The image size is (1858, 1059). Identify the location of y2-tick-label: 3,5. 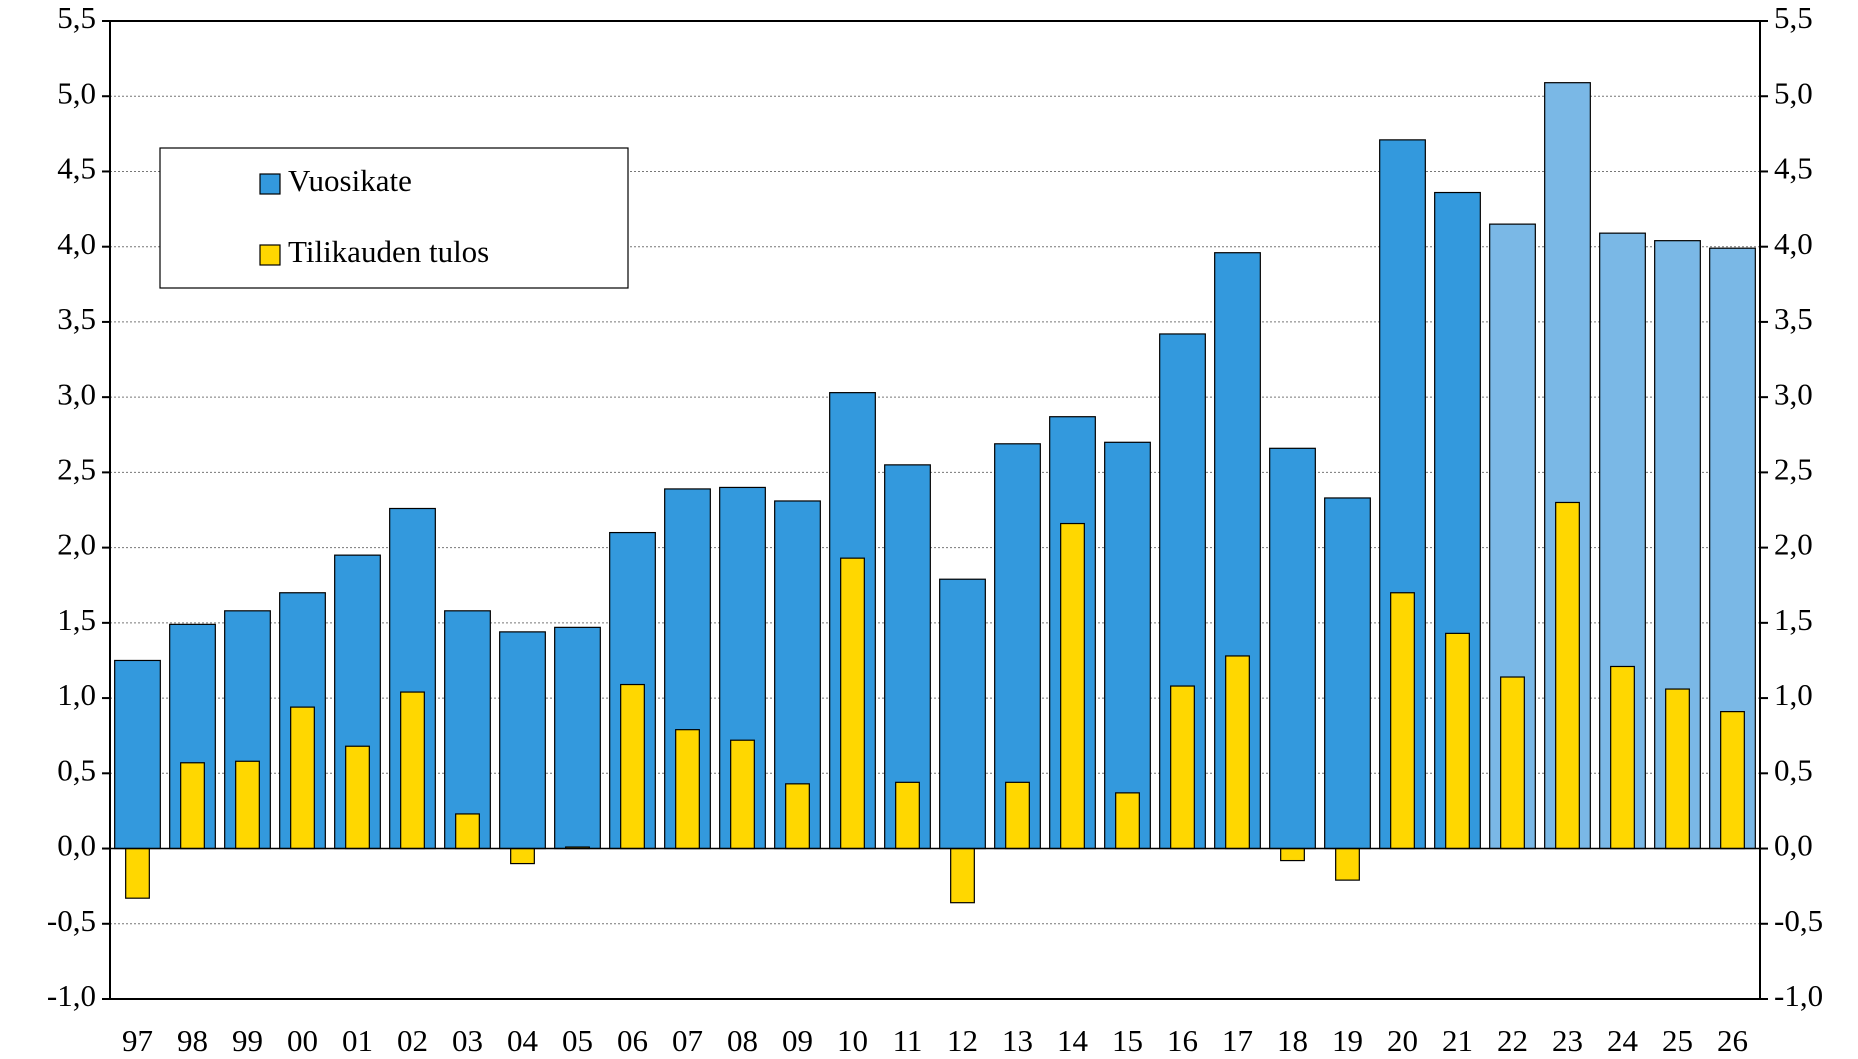
(1793, 318).